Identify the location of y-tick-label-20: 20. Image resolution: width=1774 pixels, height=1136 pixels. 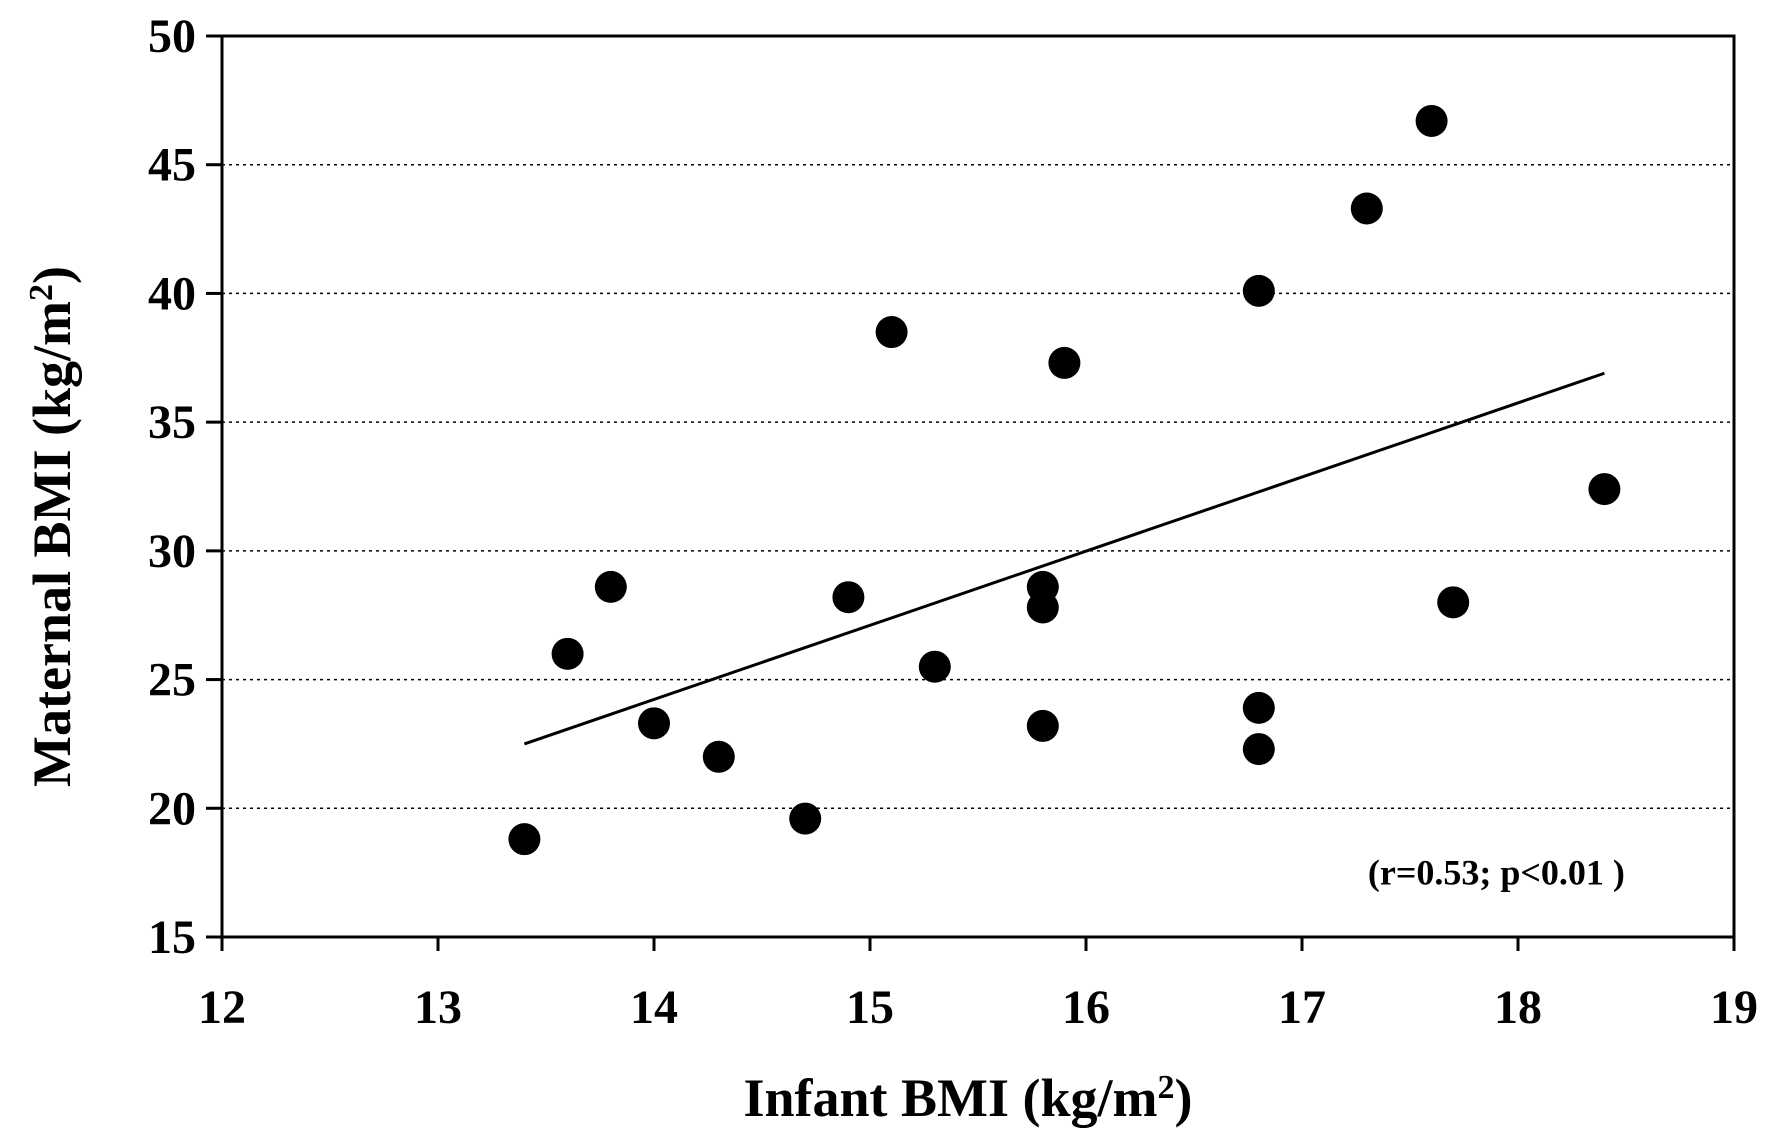
(172, 808).